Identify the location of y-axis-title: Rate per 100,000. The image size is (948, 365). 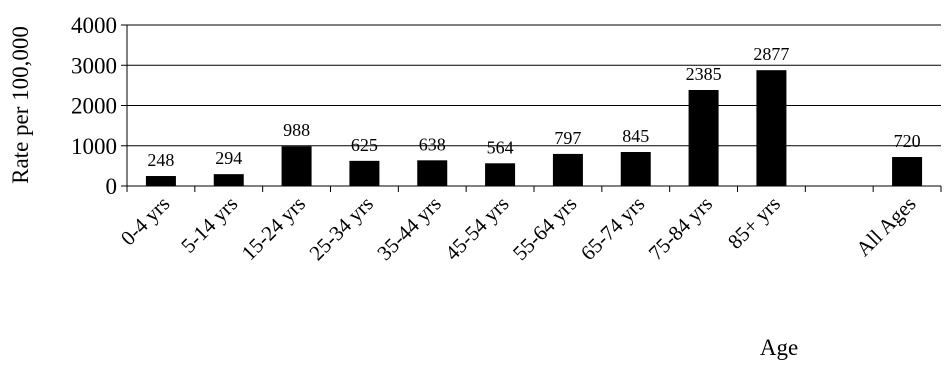
(20, 105).